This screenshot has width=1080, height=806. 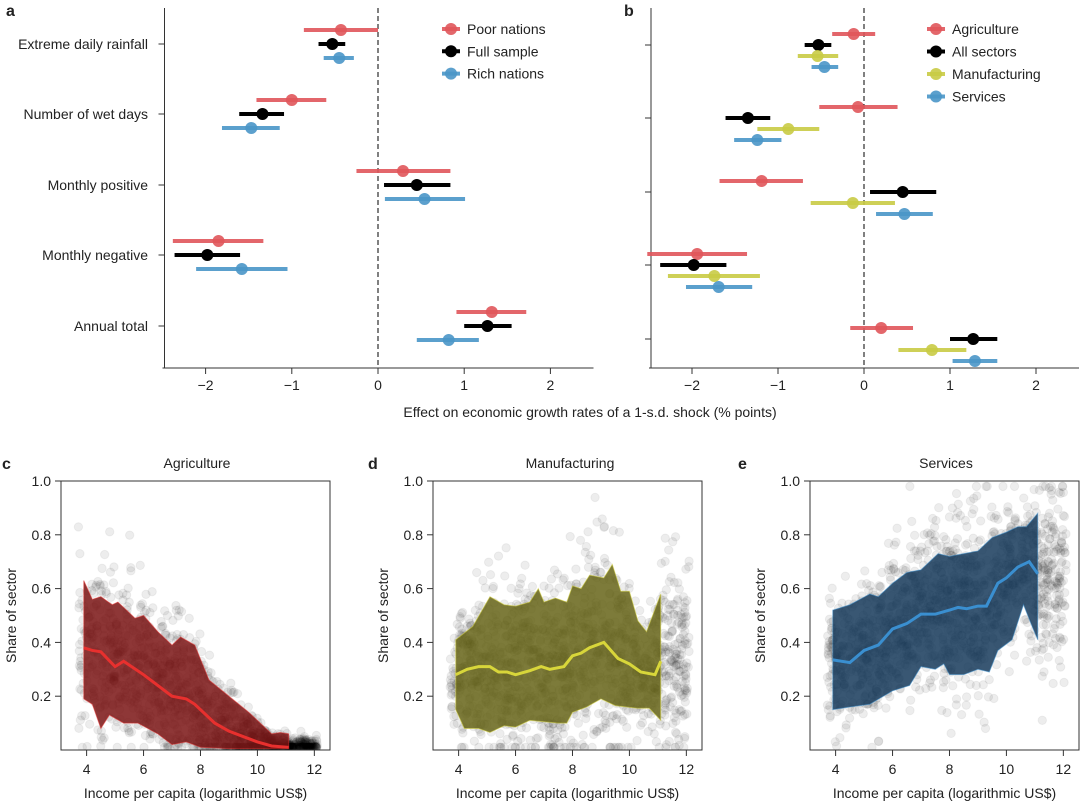 What do you see at coordinates (516, 769) in the screenshot?
I see `x-tick-label: 6` at bounding box center [516, 769].